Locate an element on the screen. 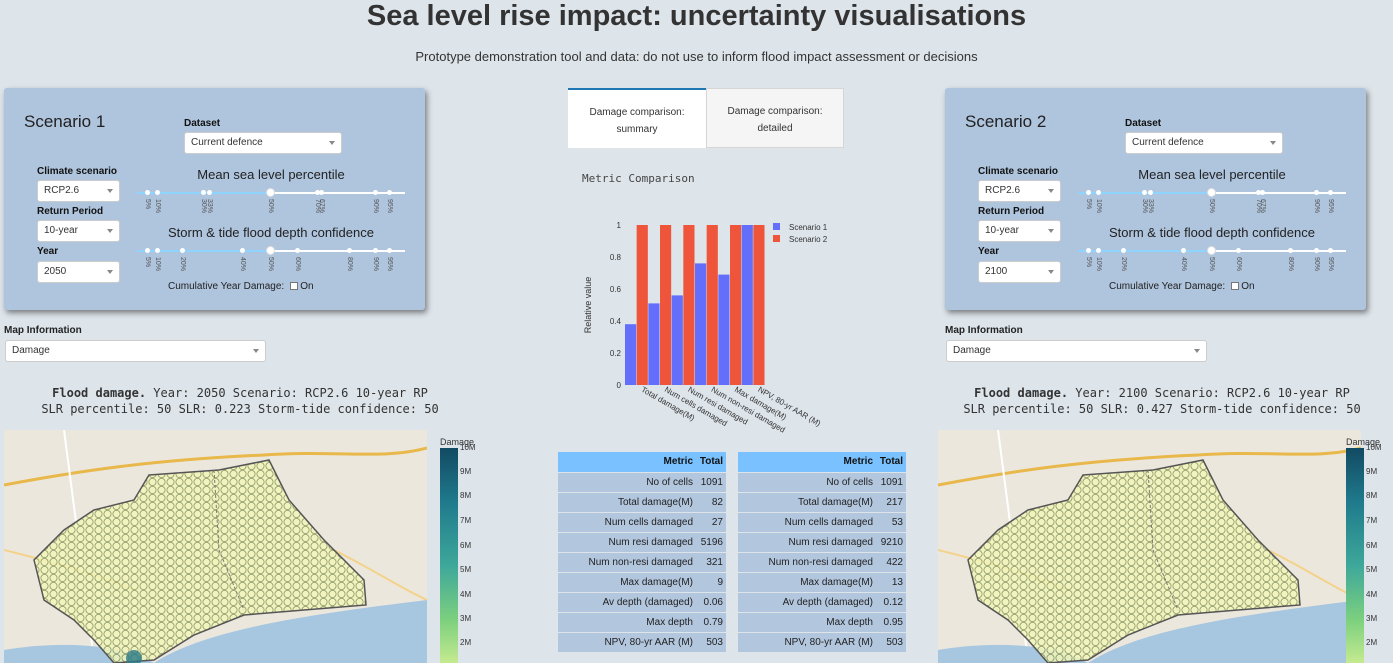 The image size is (1393, 663). year-label: Year is located at coordinates (989, 251).